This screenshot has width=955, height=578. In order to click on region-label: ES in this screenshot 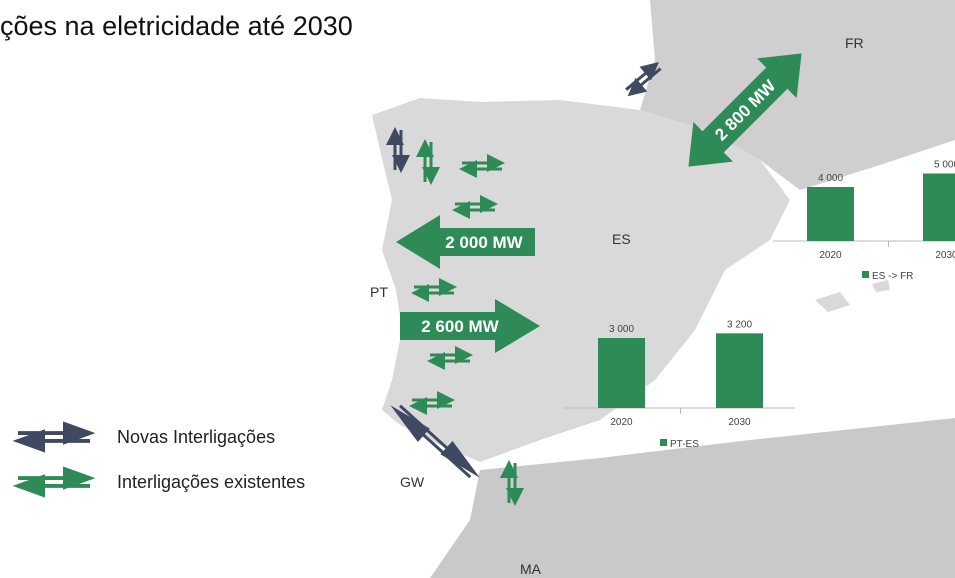, I will do `click(621, 239)`.